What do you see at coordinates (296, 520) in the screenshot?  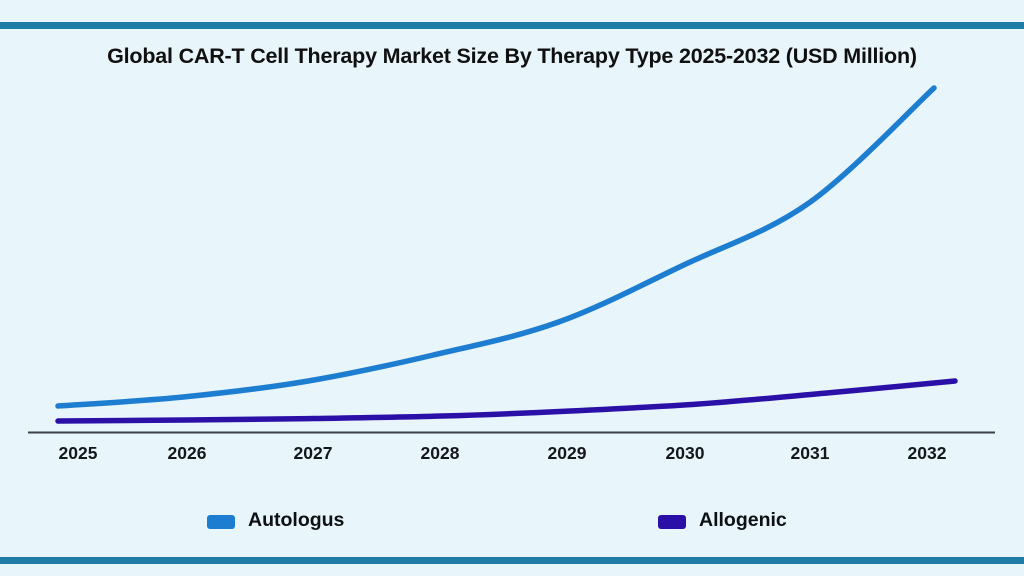 I see `legend-label-autologus: Autologus` at bounding box center [296, 520].